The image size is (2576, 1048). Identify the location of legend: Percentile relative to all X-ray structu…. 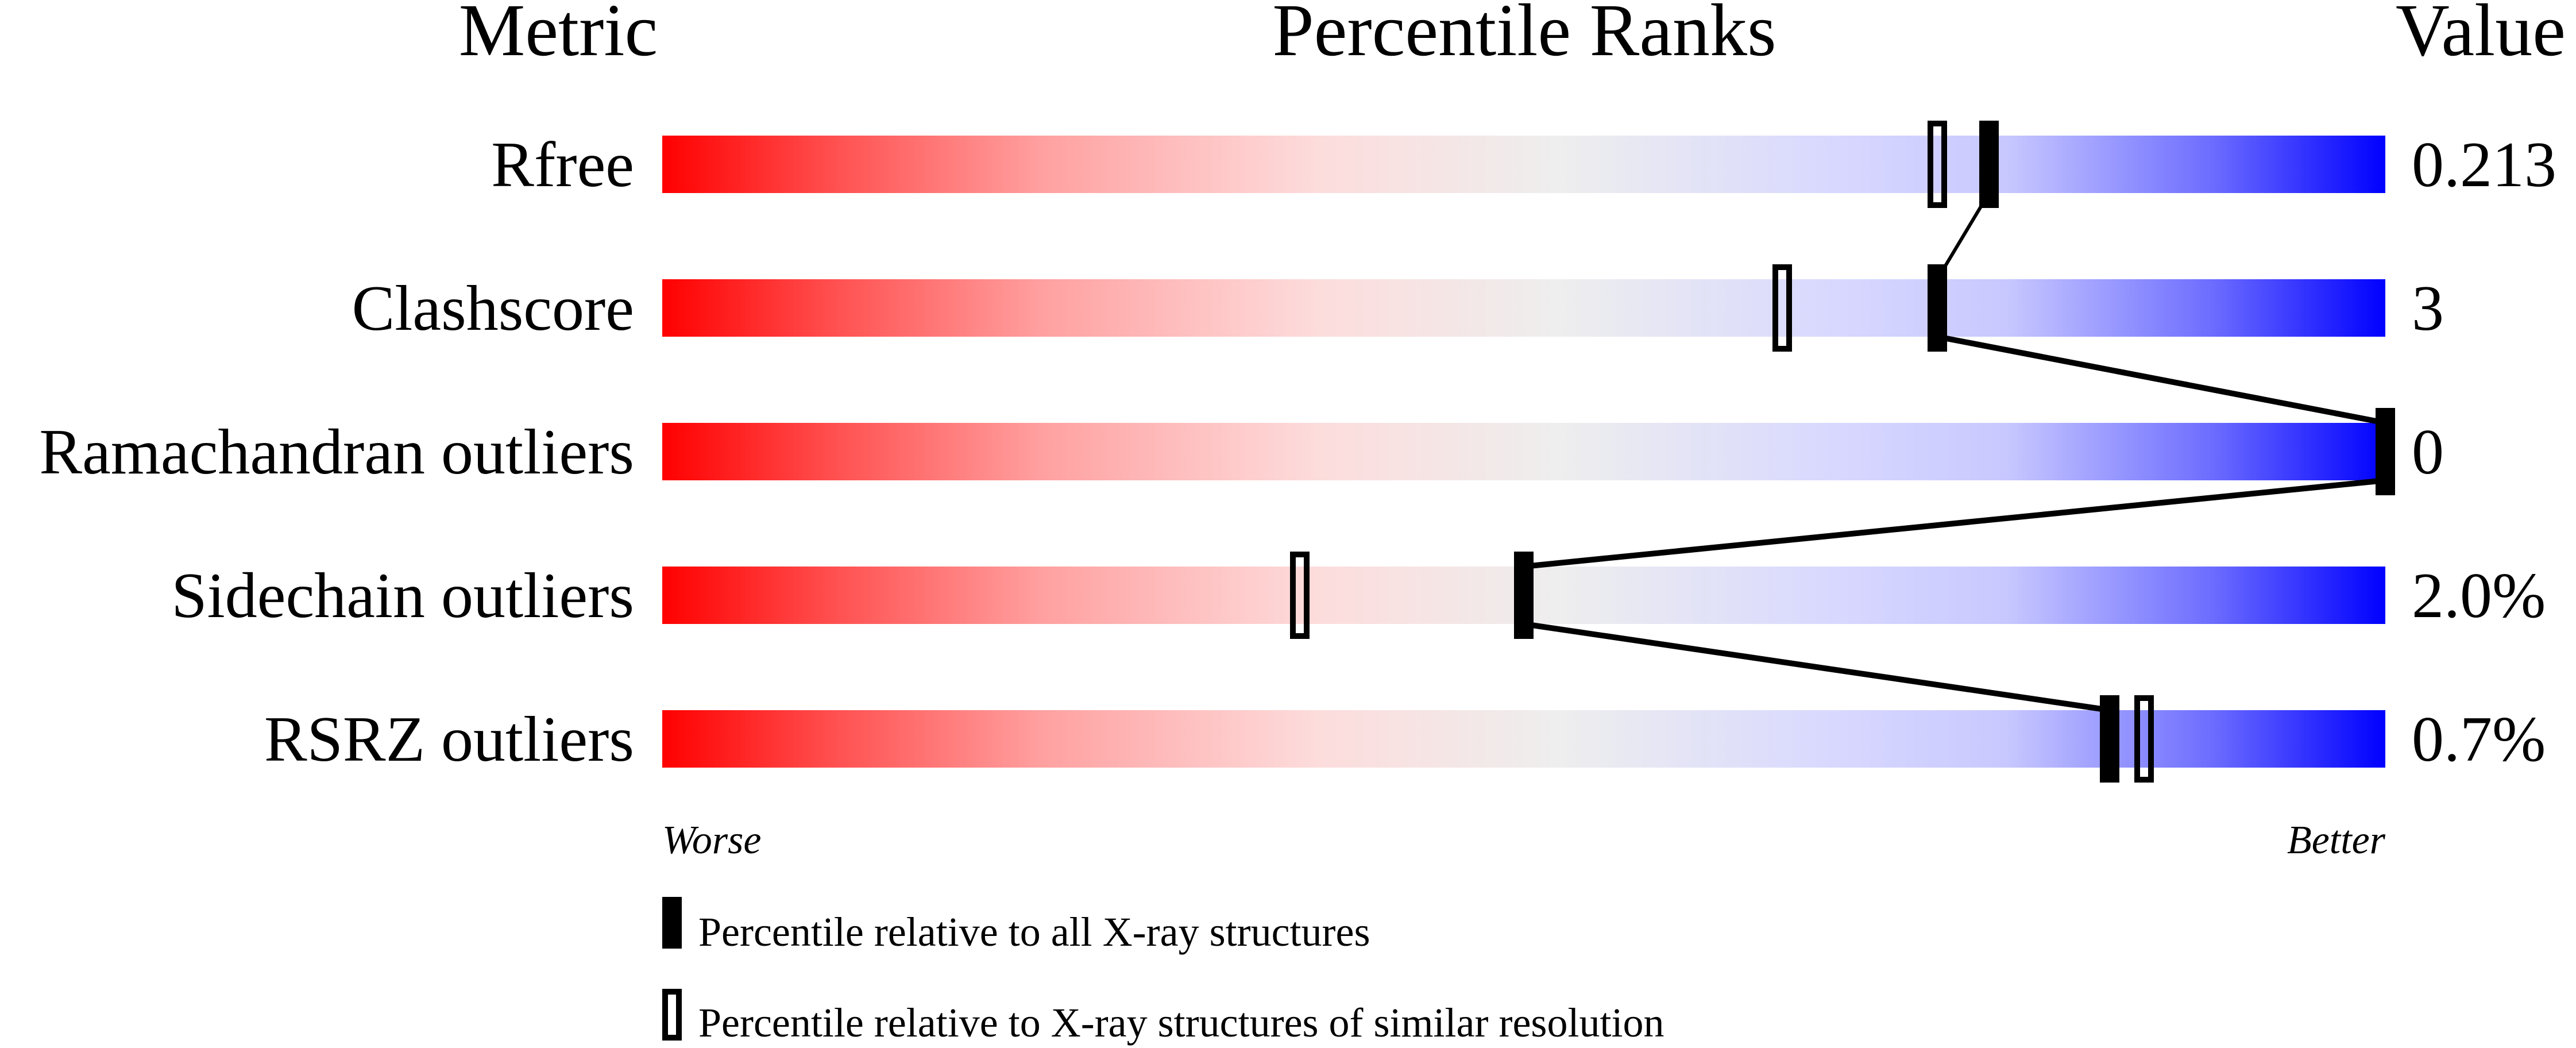
(1163, 971).